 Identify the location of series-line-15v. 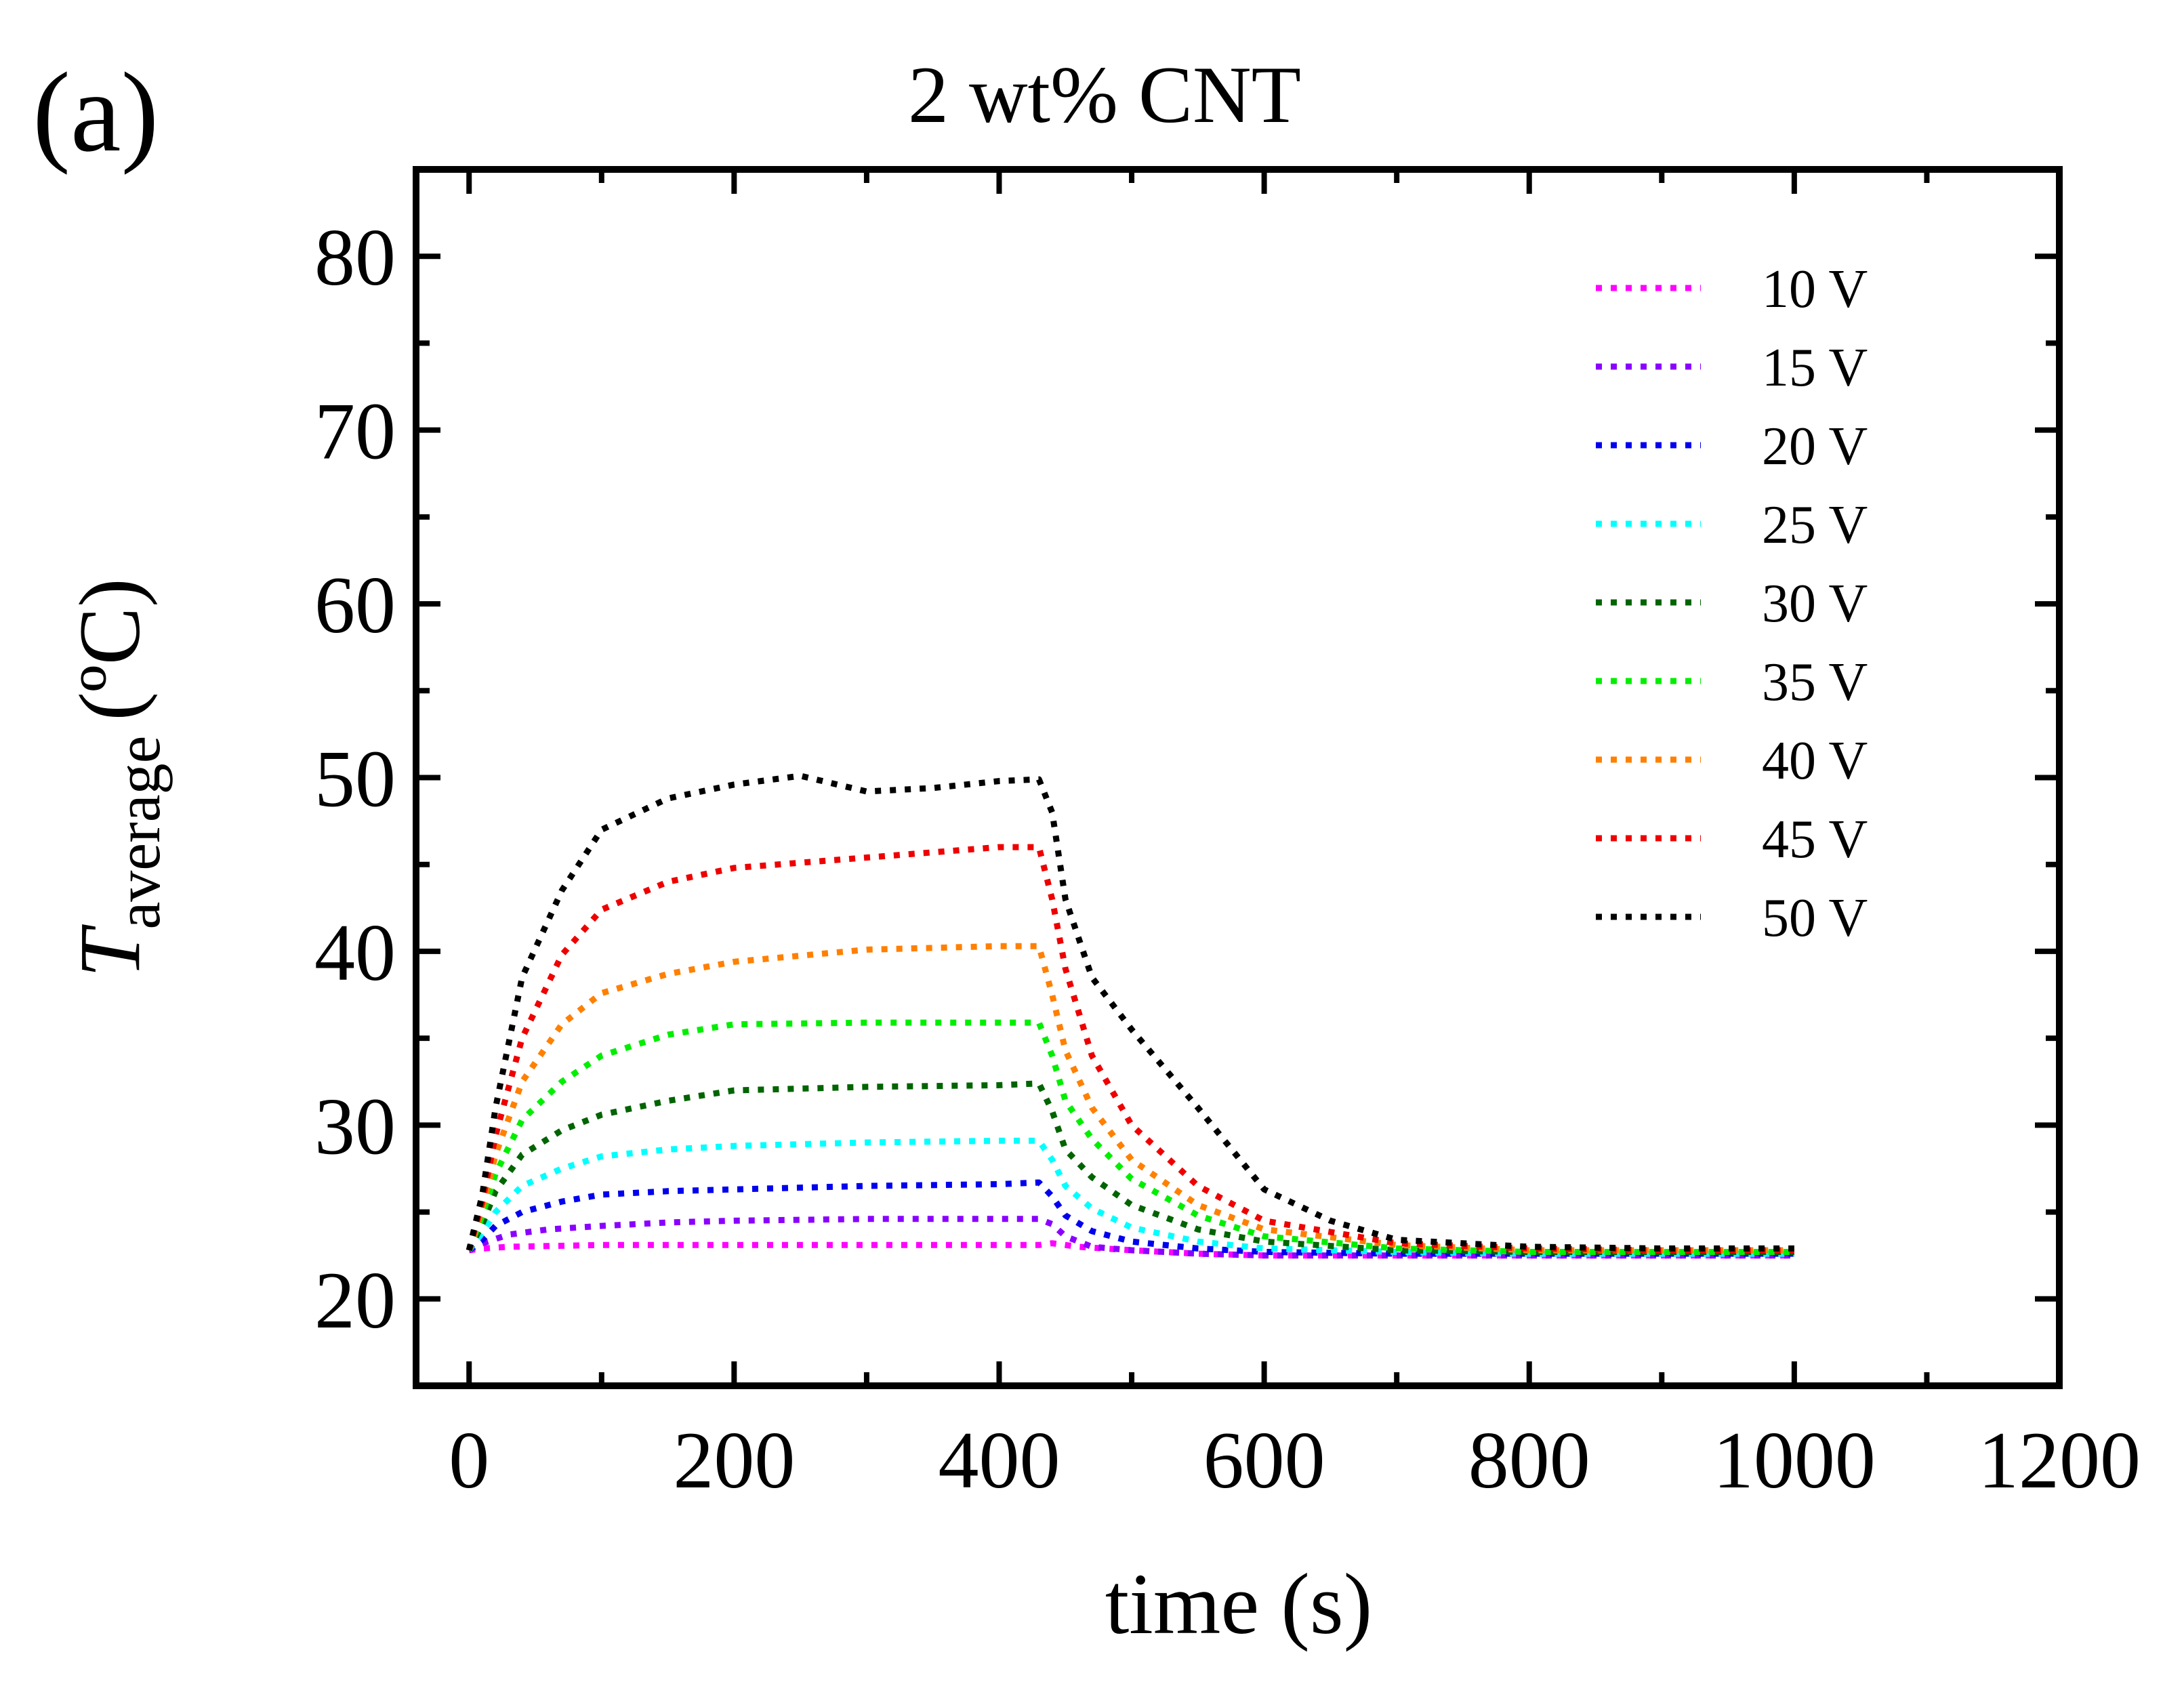
(1131, 1238).